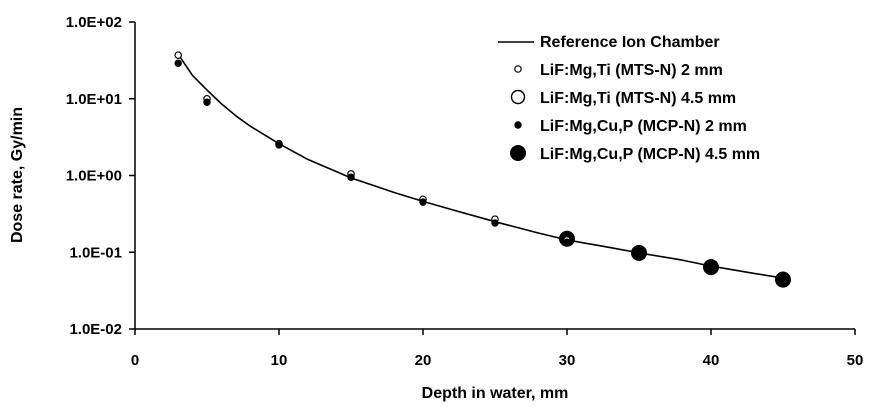 The width and height of the screenshot is (873, 407). What do you see at coordinates (94, 176) in the screenshot?
I see `y-tick-label: 1.0E+00` at bounding box center [94, 176].